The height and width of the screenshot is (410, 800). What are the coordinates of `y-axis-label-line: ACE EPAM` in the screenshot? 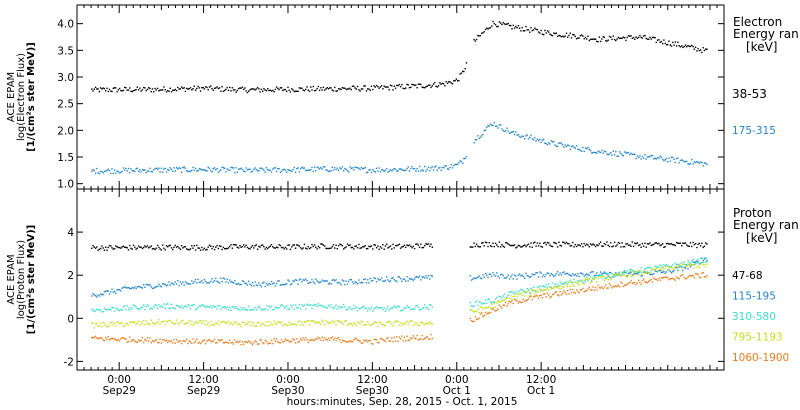 It's located at (11, 97).